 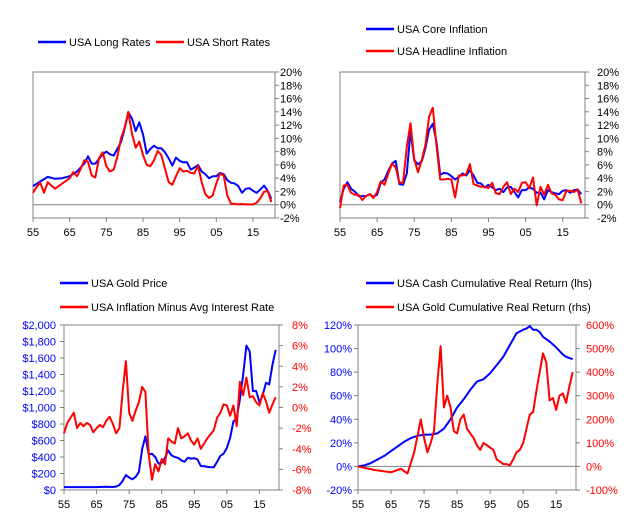 I want to click on legend-label: USA Headline Inflation, so click(x=452, y=52).